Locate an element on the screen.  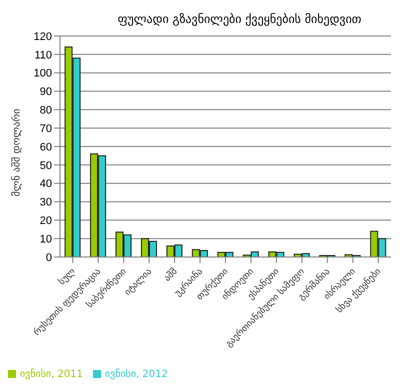
y-axis-title: მლნ აშშ დოლარი is located at coordinates (16, 152).